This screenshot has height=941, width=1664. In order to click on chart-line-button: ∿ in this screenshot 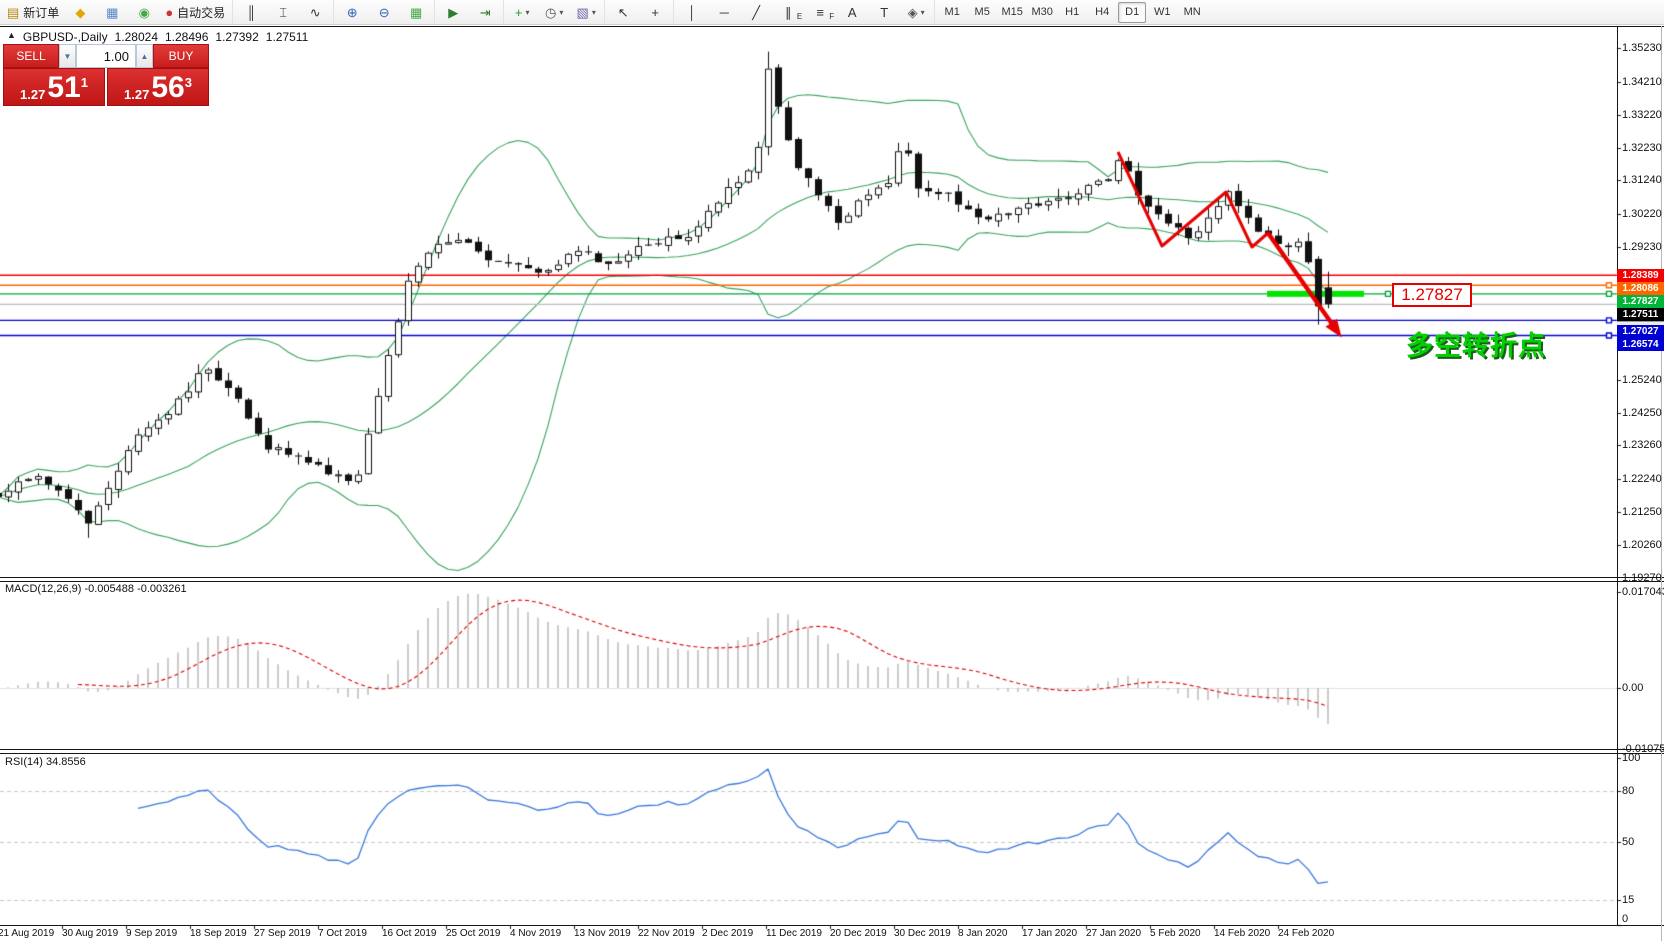, I will do `click(315, 12)`.